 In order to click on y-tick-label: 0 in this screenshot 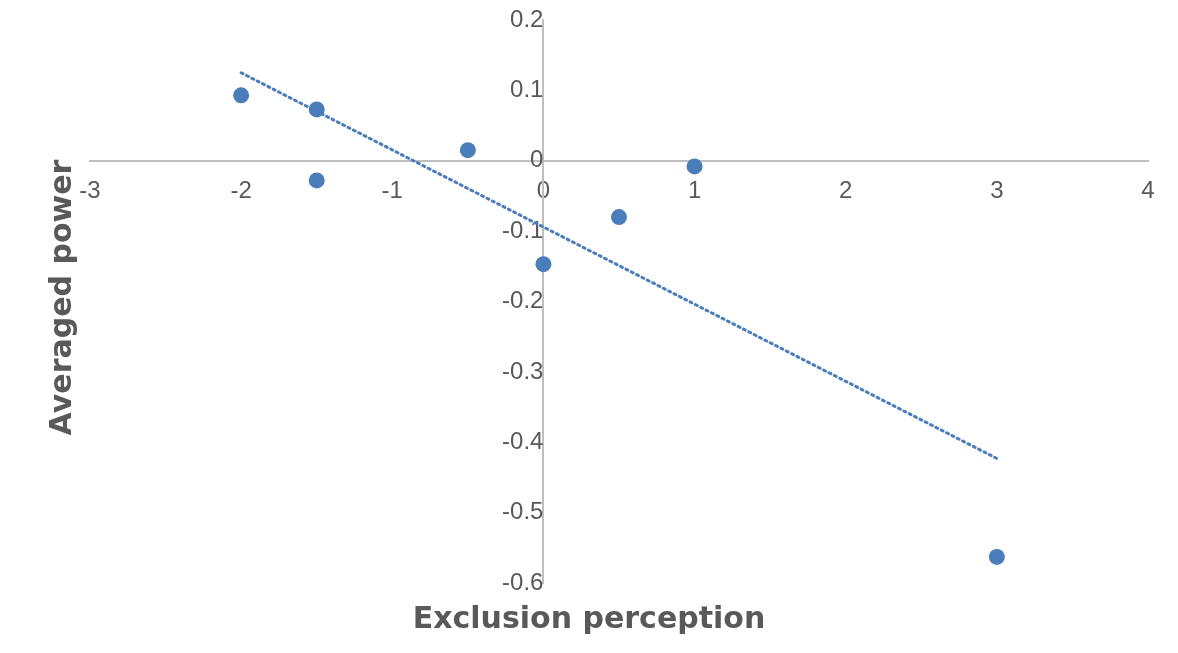, I will do `click(537, 159)`.